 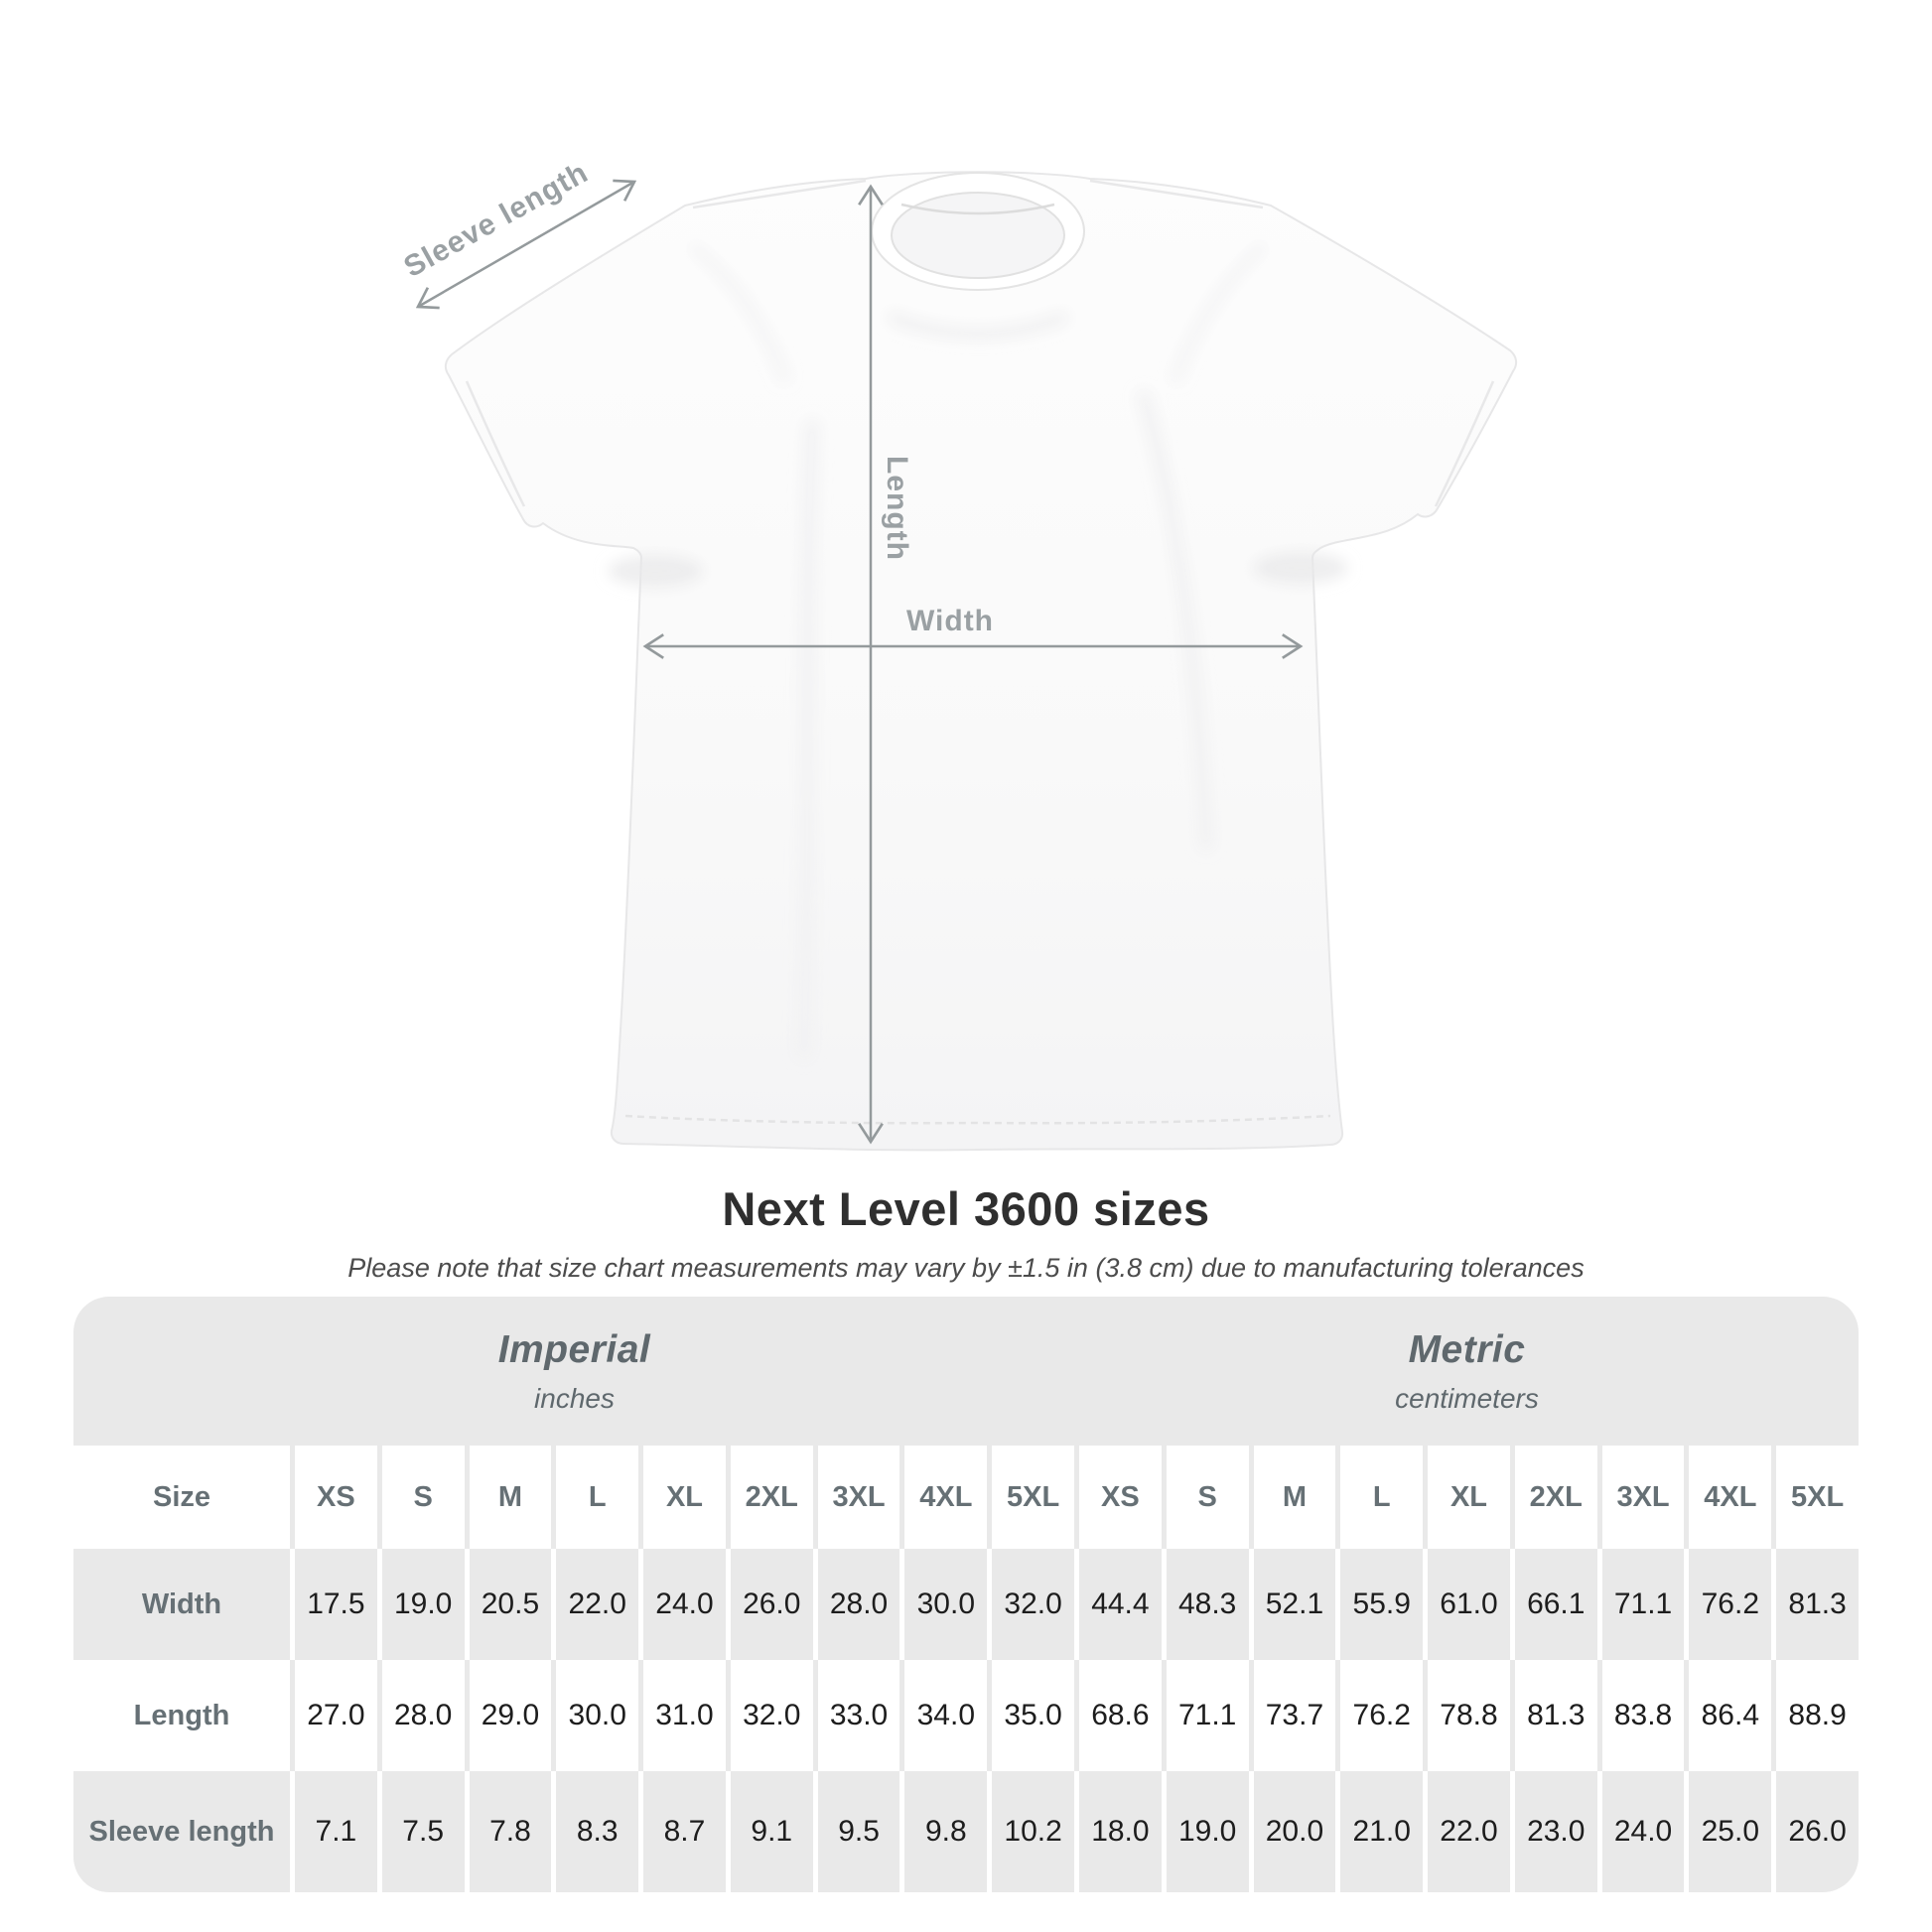 I want to click on table-cell: 48.3, so click(x=1207, y=1605).